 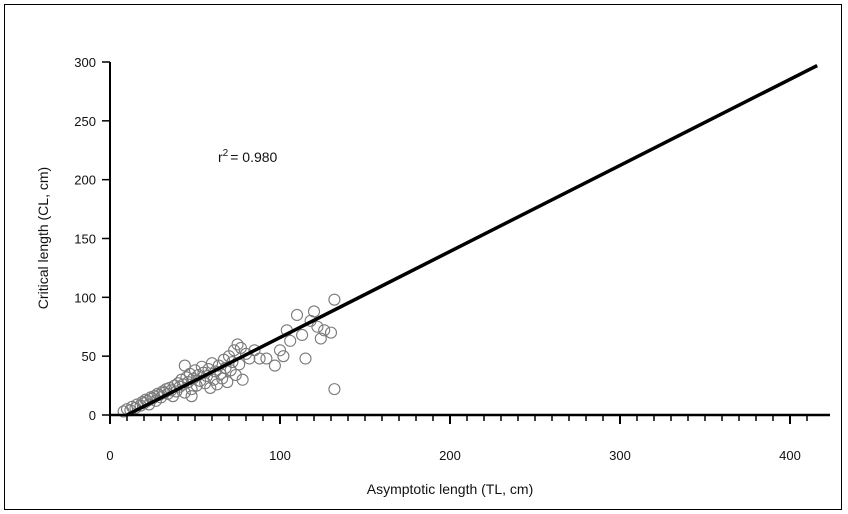 What do you see at coordinates (790, 455) in the screenshot?
I see `x-tick-label: 400` at bounding box center [790, 455].